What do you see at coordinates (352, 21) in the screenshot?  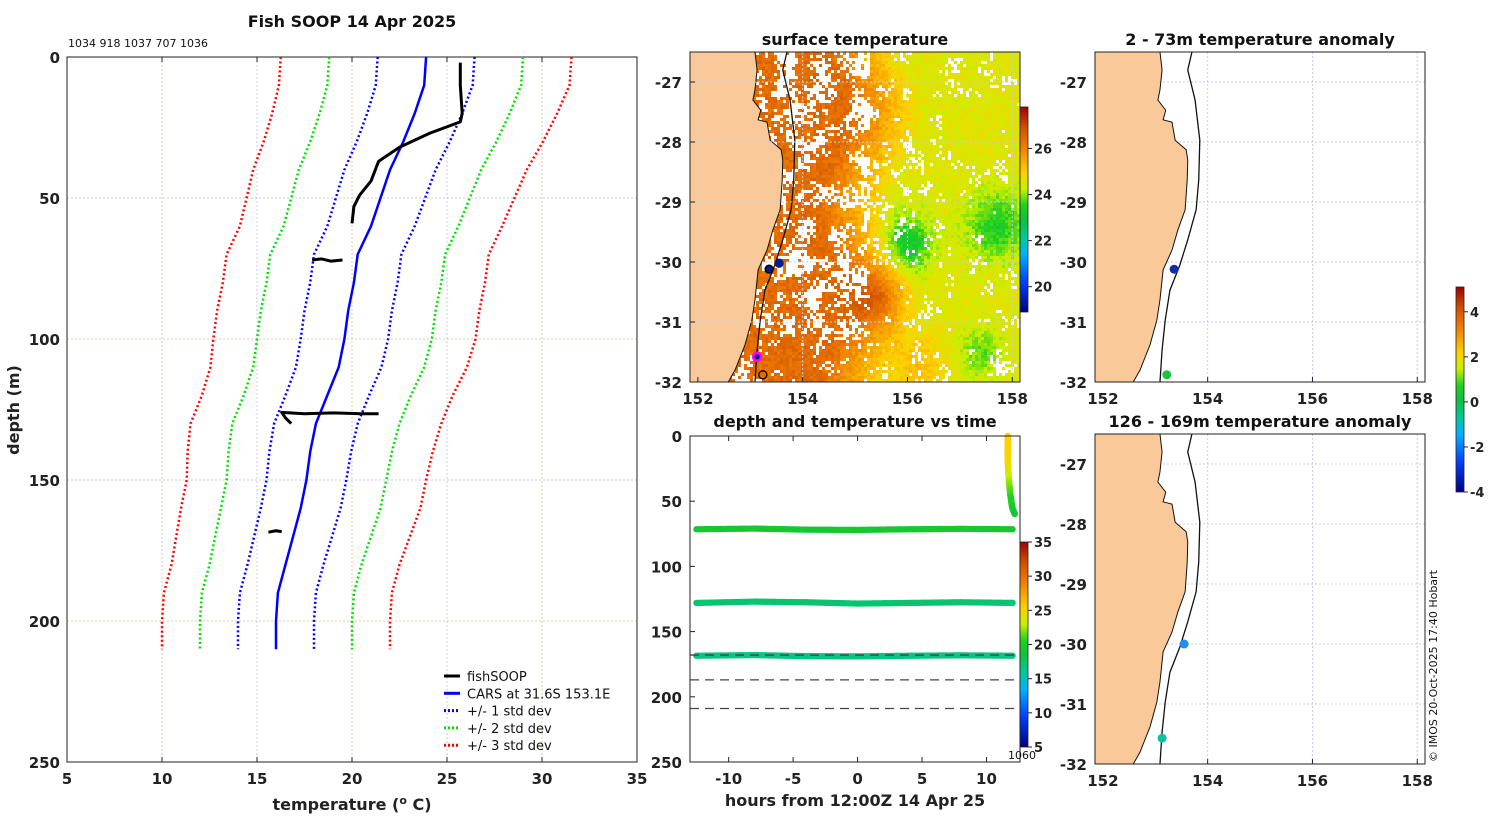 I see `profile-title: Fish SOOP 14 Apr 2025` at bounding box center [352, 21].